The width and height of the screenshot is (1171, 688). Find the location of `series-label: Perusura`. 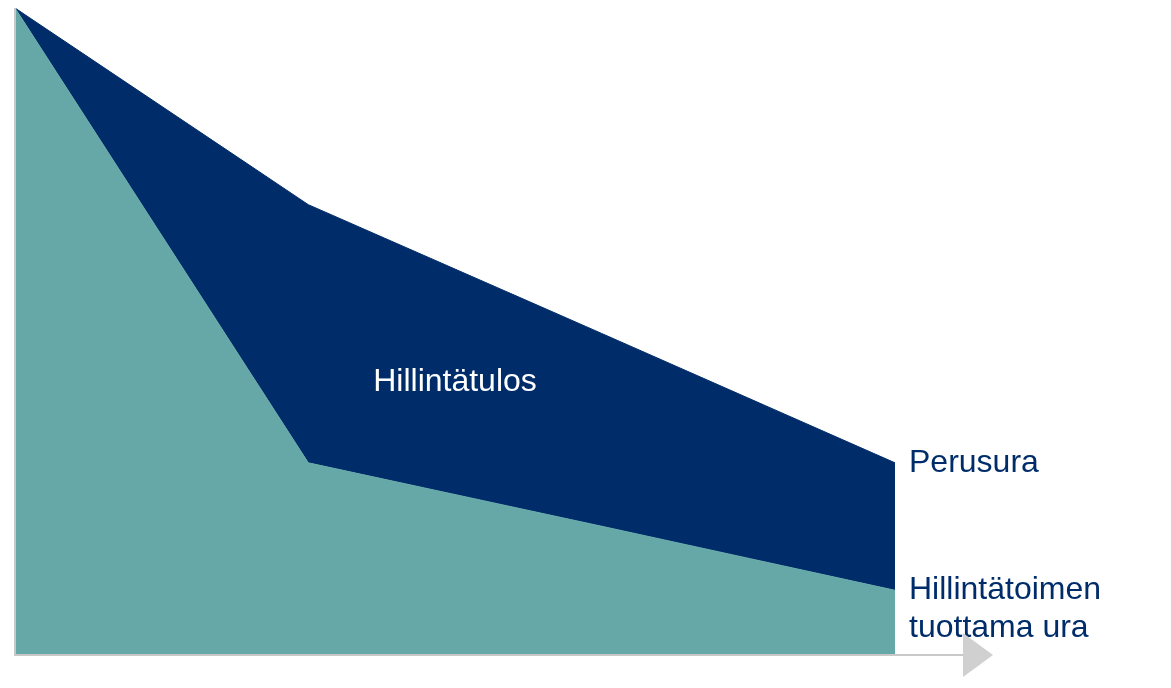

series-label: Perusura is located at coordinates (974, 460).